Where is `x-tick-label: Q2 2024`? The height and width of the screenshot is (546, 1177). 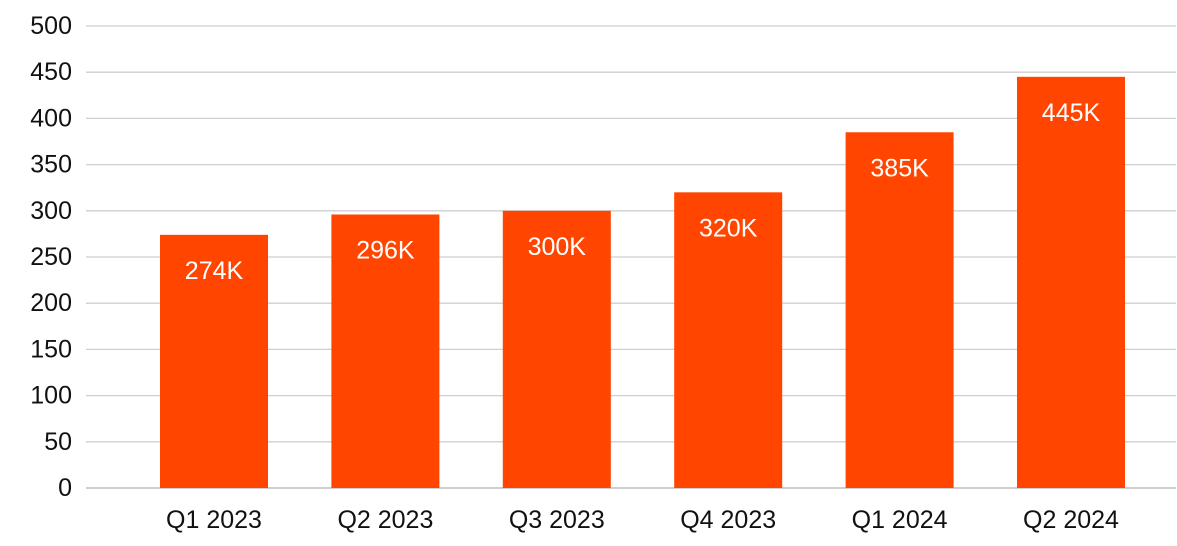 x-tick-label: Q2 2024 is located at coordinates (1071, 520).